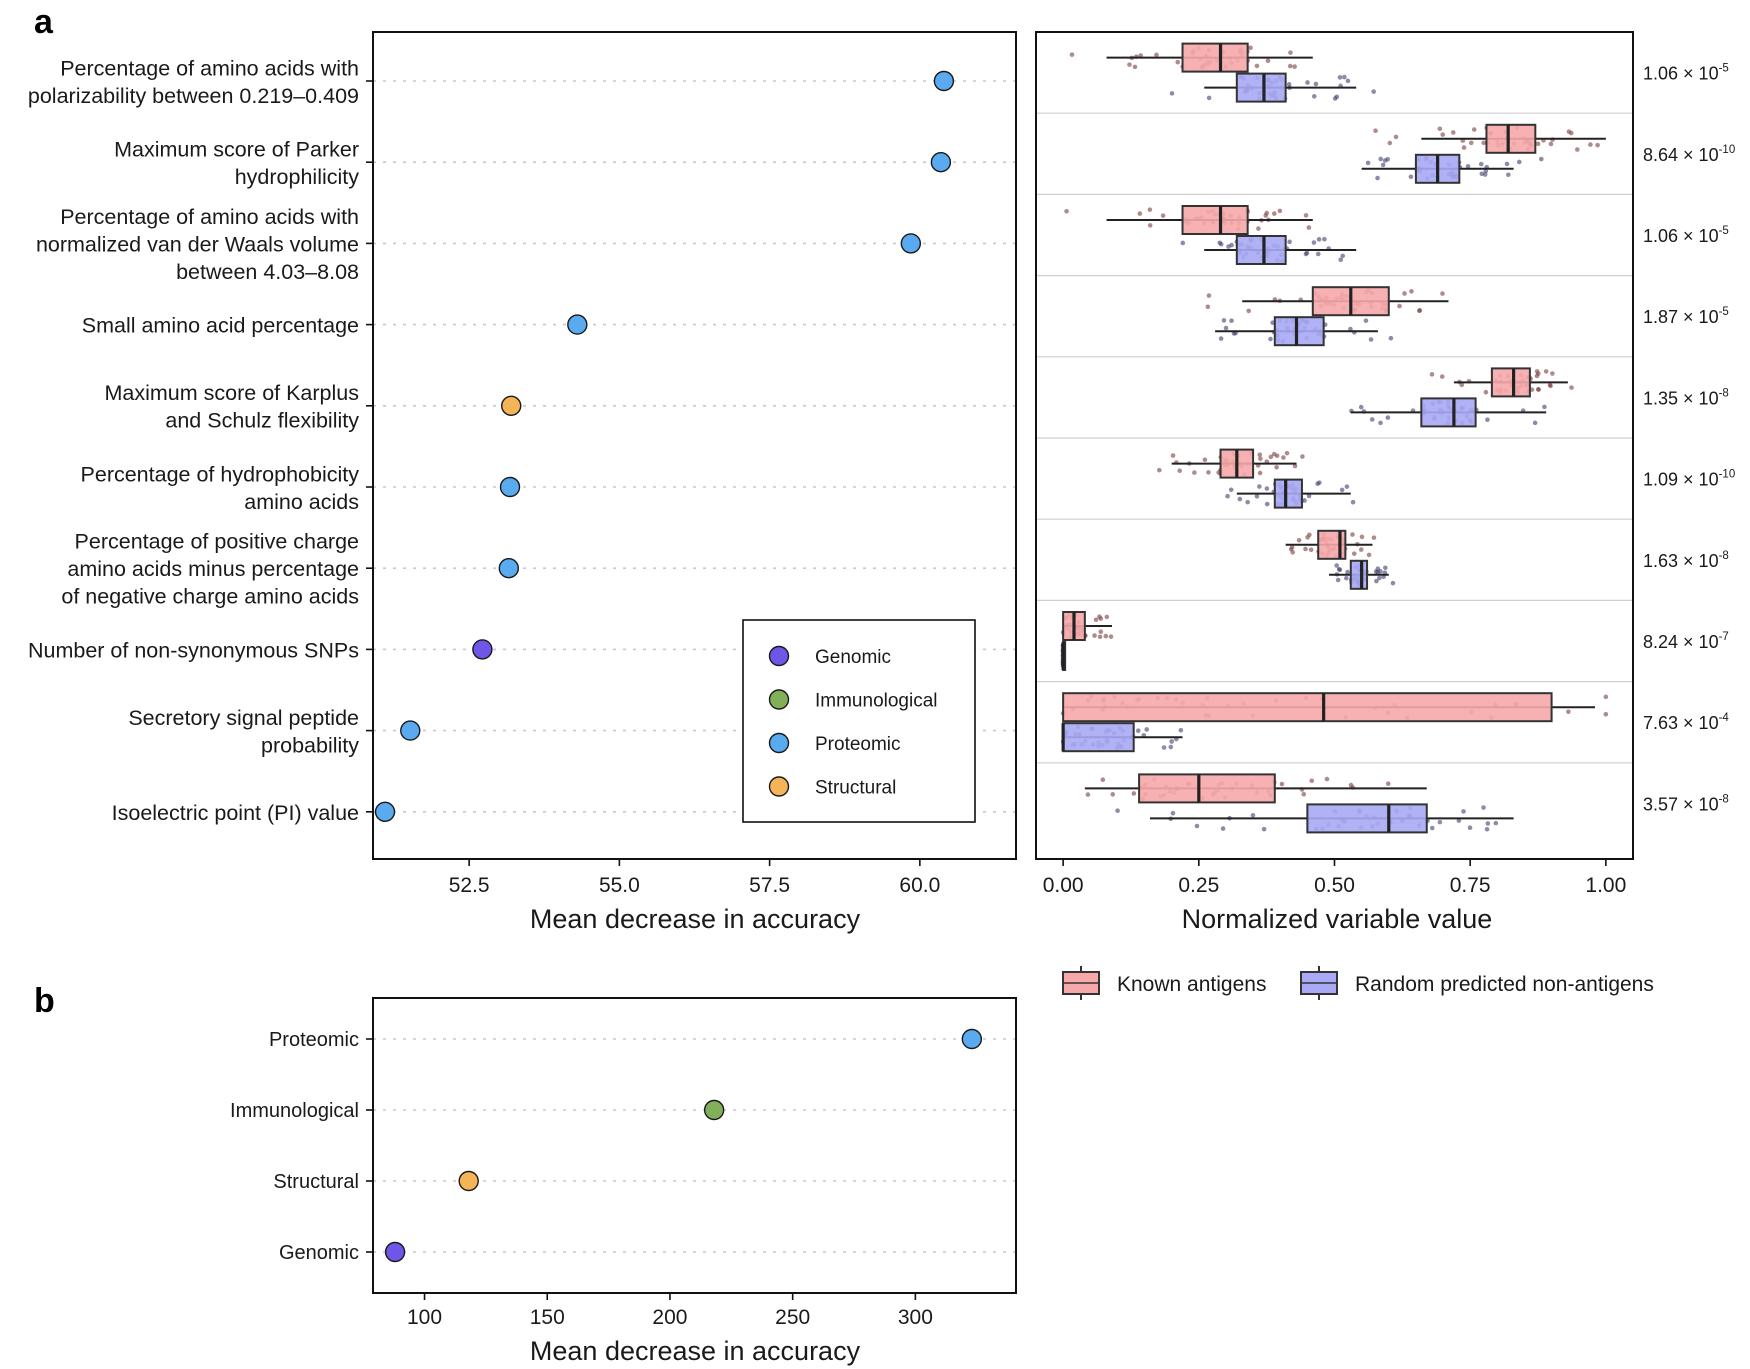 The image size is (1750, 1369). What do you see at coordinates (779, 743) in the screenshot?
I see `legend-swatch-proteomic` at bounding box center [779, 743].